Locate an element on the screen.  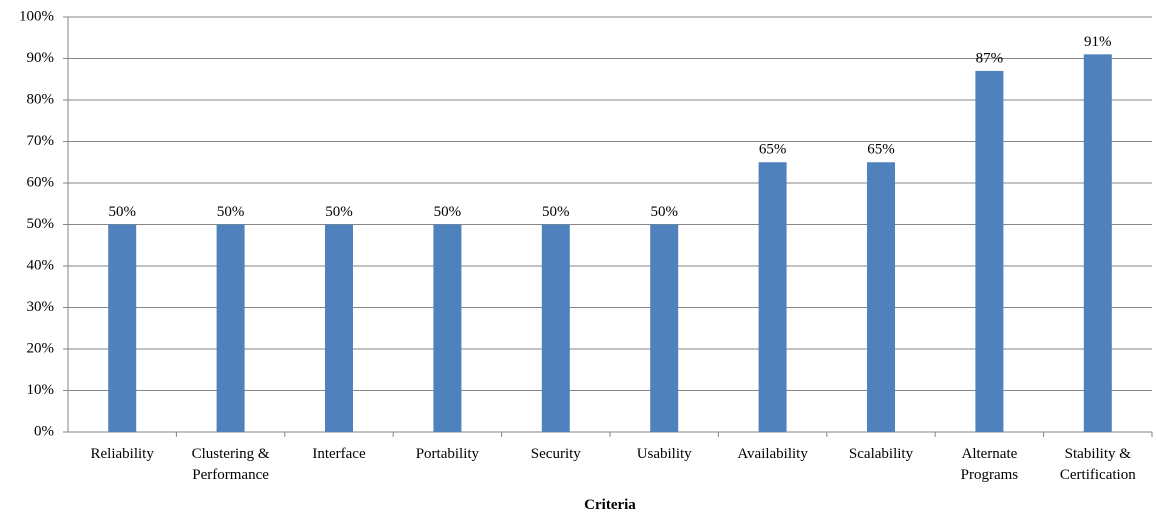
x-tick-label: Portability is located at coordinates (447, 454).